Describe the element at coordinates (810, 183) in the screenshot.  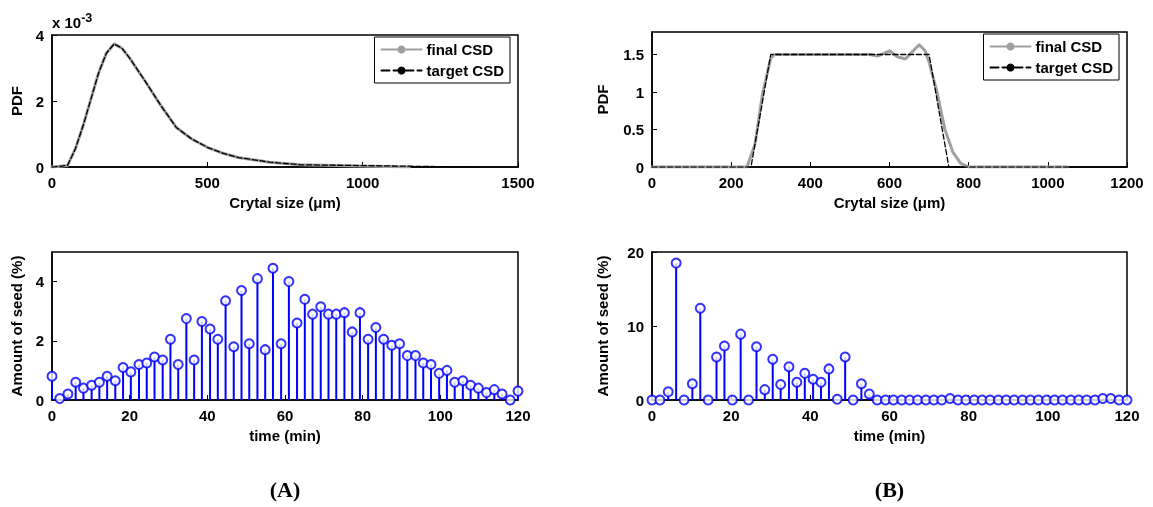
I see `x-tick-label: 400` at that location.